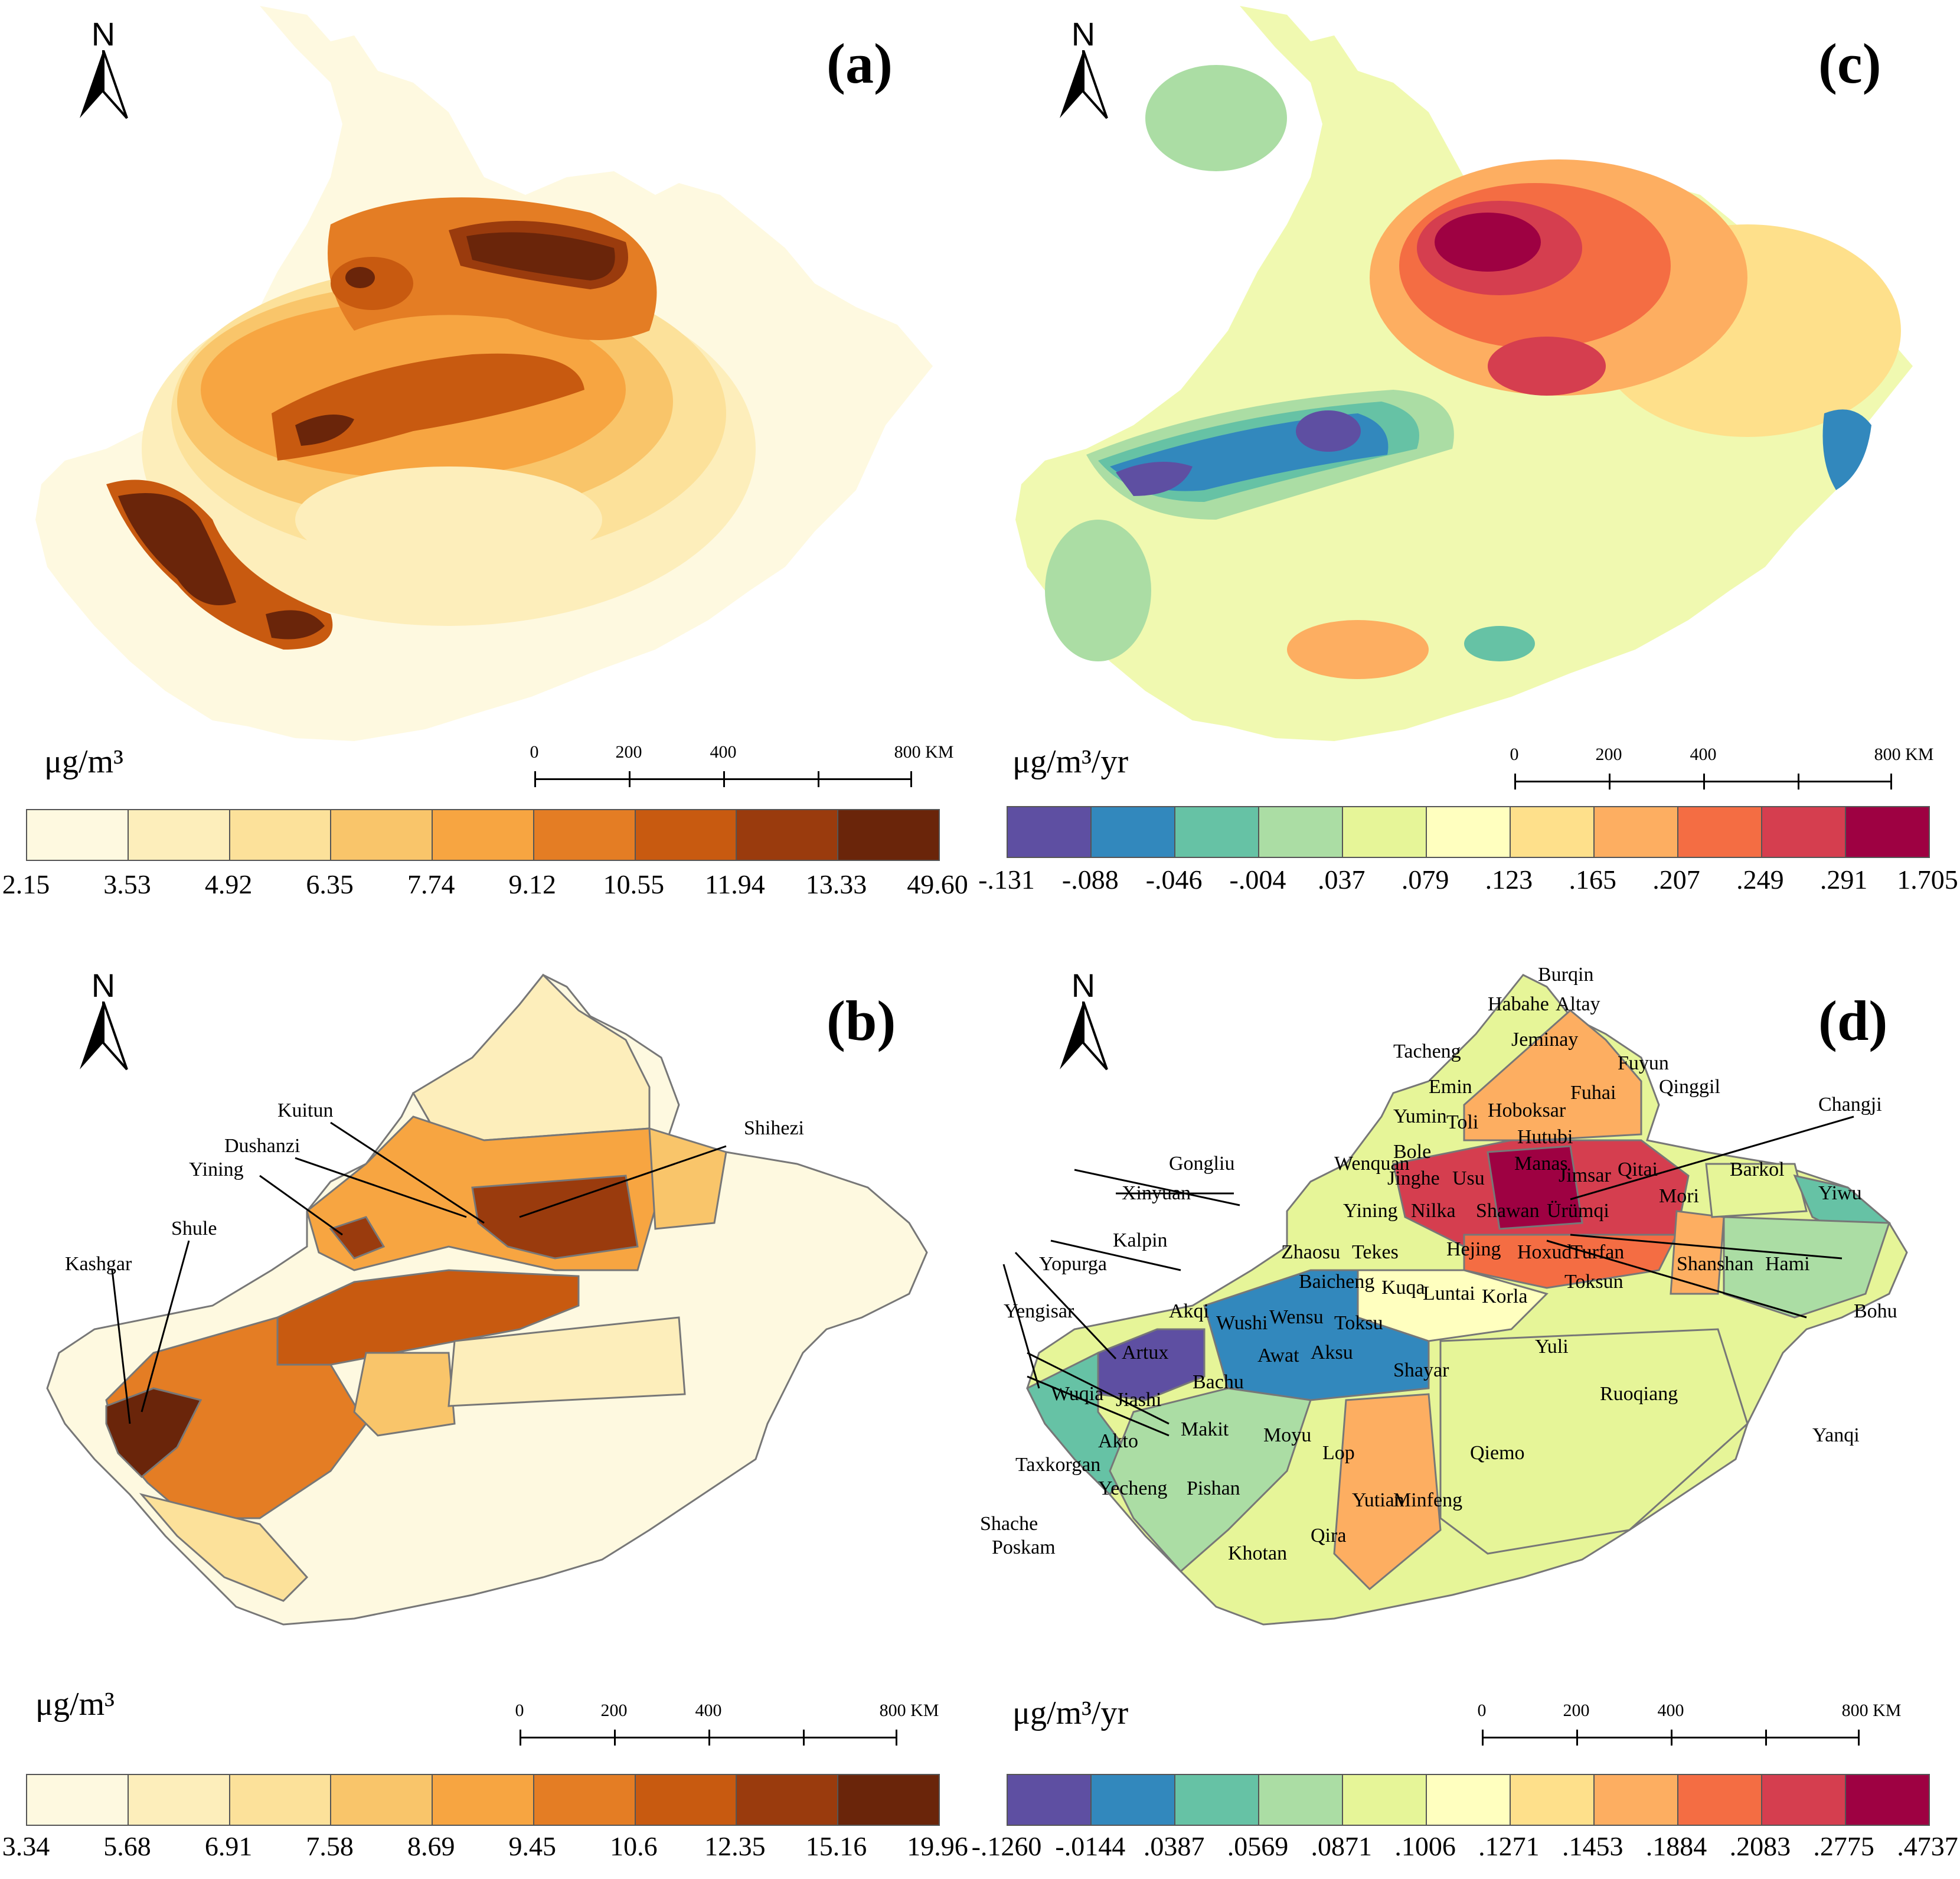 Image resolution: width=1960 pixels, height=1879 pixels. Describe the element at coordinates (1847, 449) in the screenshot. I see `band-c-east-blue` at that location.